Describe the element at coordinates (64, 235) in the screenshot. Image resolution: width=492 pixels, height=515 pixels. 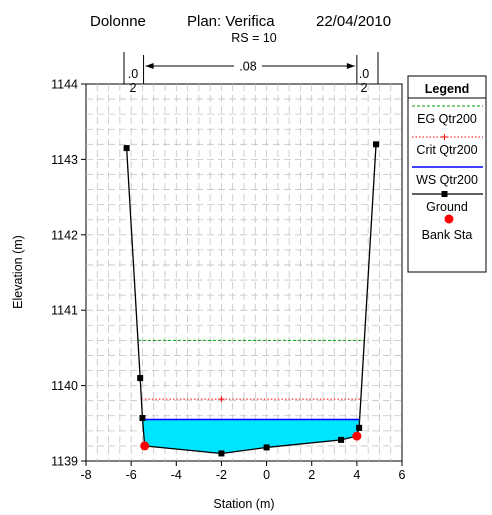
I see `y-tick-label: 1142` at that location.